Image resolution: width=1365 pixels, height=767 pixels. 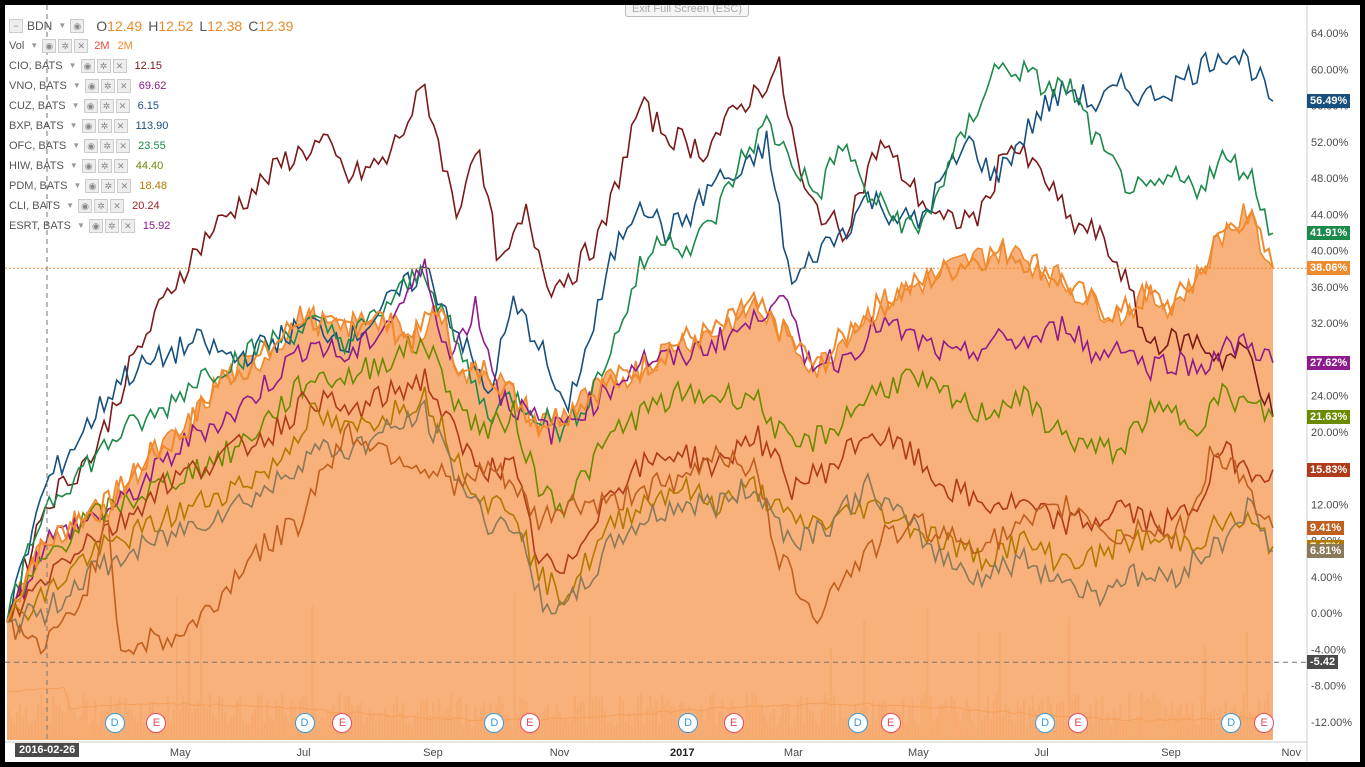 What do you see at coordinates (40, 226) in the screenshot?
I see `legend-symbol-esrt: ESRT, BATS` at bounding box center [40, 226].